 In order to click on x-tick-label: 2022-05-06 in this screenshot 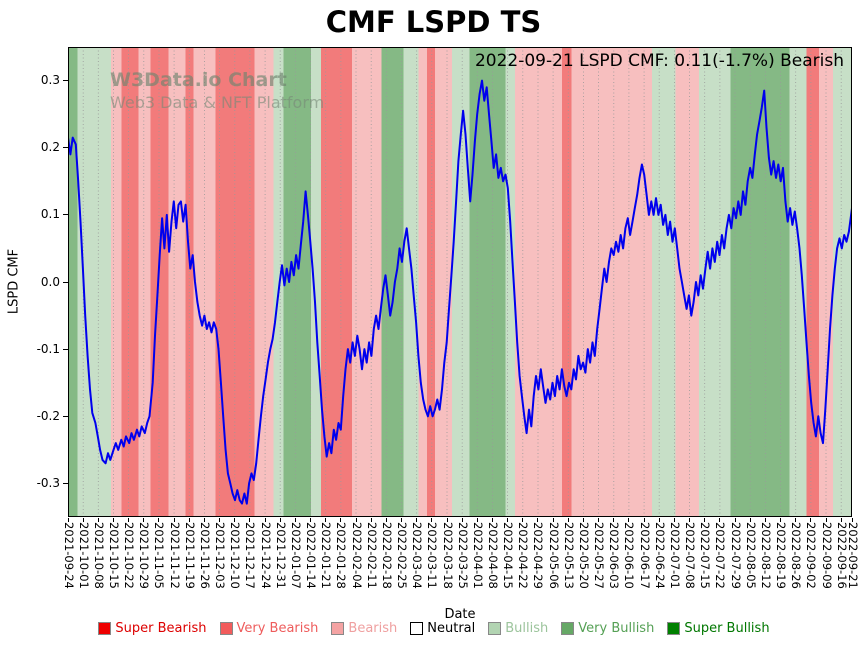, I will do `click(553, 555)`.